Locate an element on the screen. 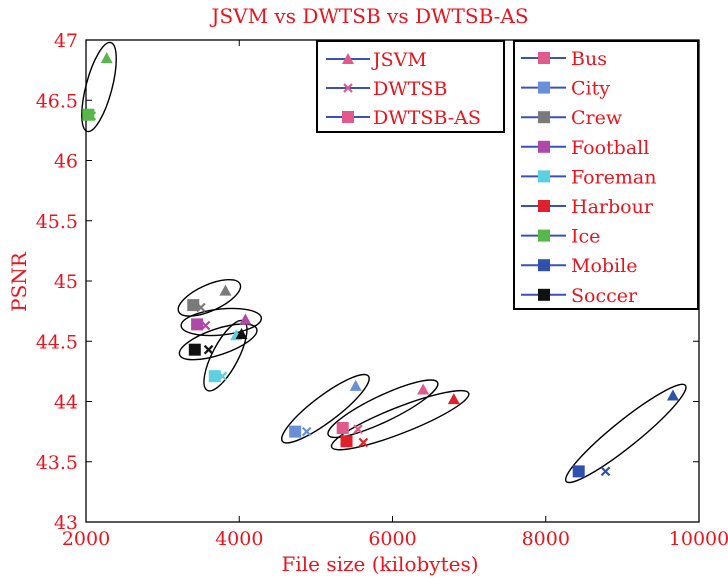 The width and height of the screenshot is (728, 580). sequences-legend-label: City is located at coordinates (590, 89).